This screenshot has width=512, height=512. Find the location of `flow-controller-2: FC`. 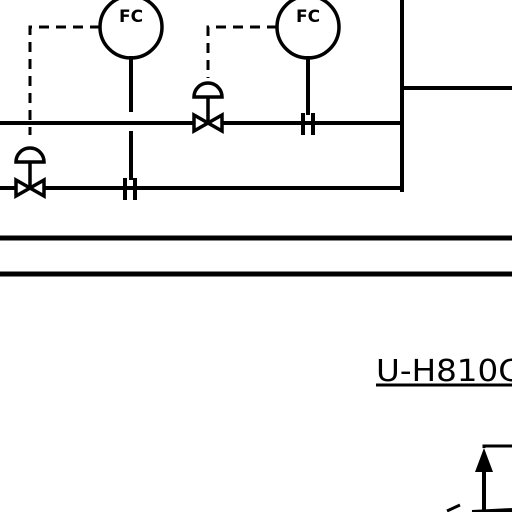

flow-controller-2: FC is located at coordinates (308, 30).